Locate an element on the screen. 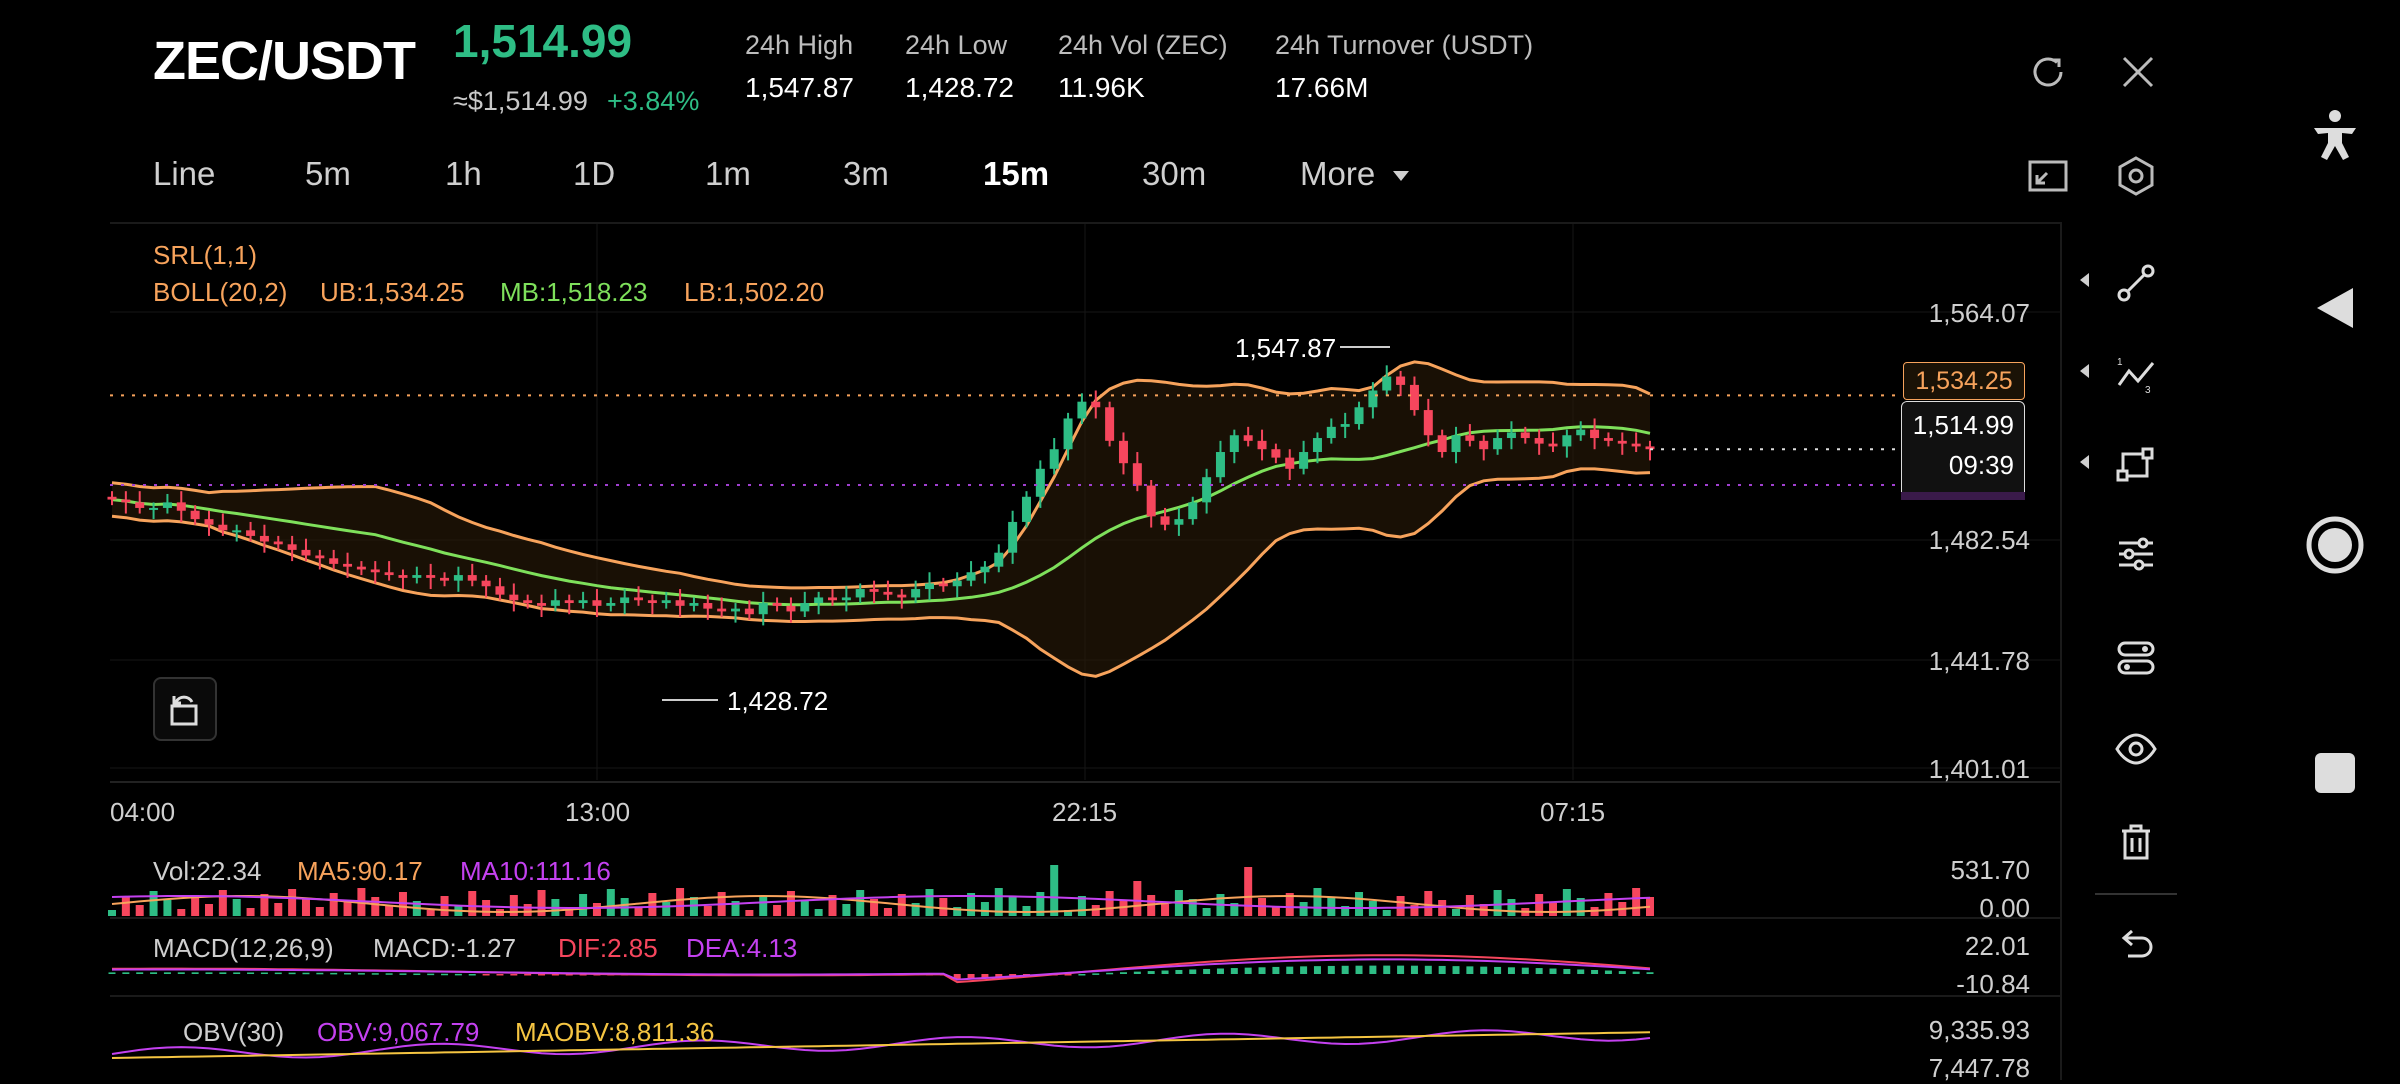  tab-5m: 5m is located at coordinates (328, 173).